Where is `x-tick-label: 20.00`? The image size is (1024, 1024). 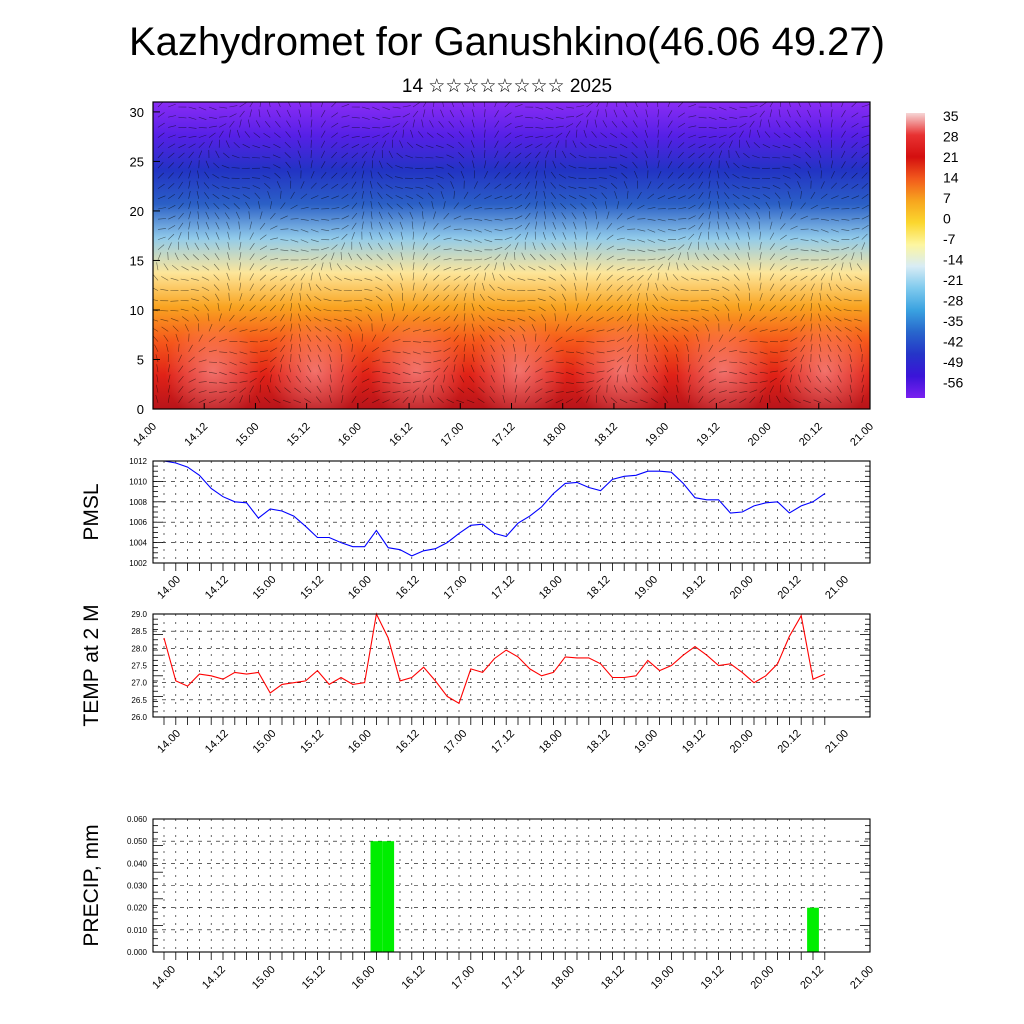
x-tick-label: 20.00 is located at coordinates (760, 435).